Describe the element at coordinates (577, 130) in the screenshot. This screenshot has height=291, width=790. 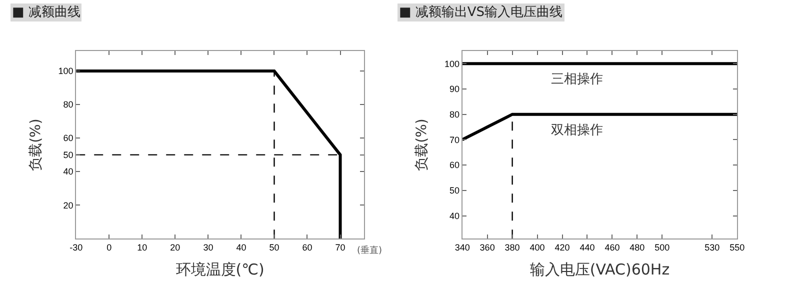
I see `series-label: 双相操作` at that location.